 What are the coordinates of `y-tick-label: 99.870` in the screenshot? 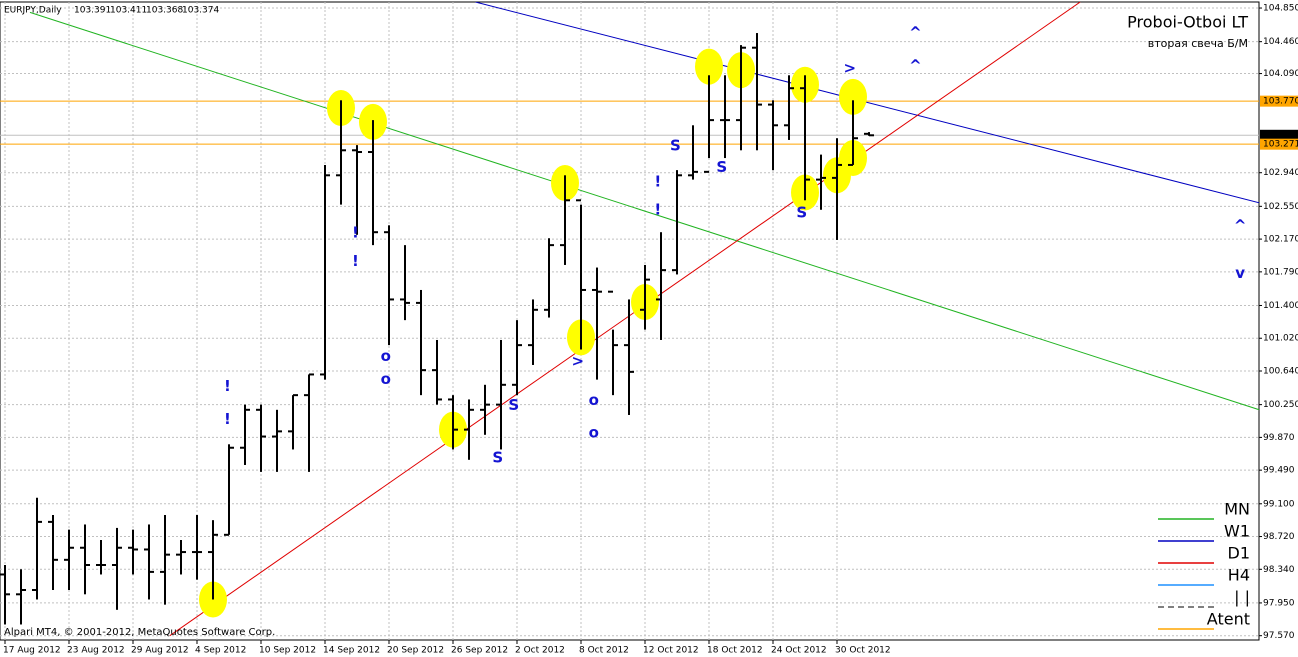 It's located at (1279, 438).